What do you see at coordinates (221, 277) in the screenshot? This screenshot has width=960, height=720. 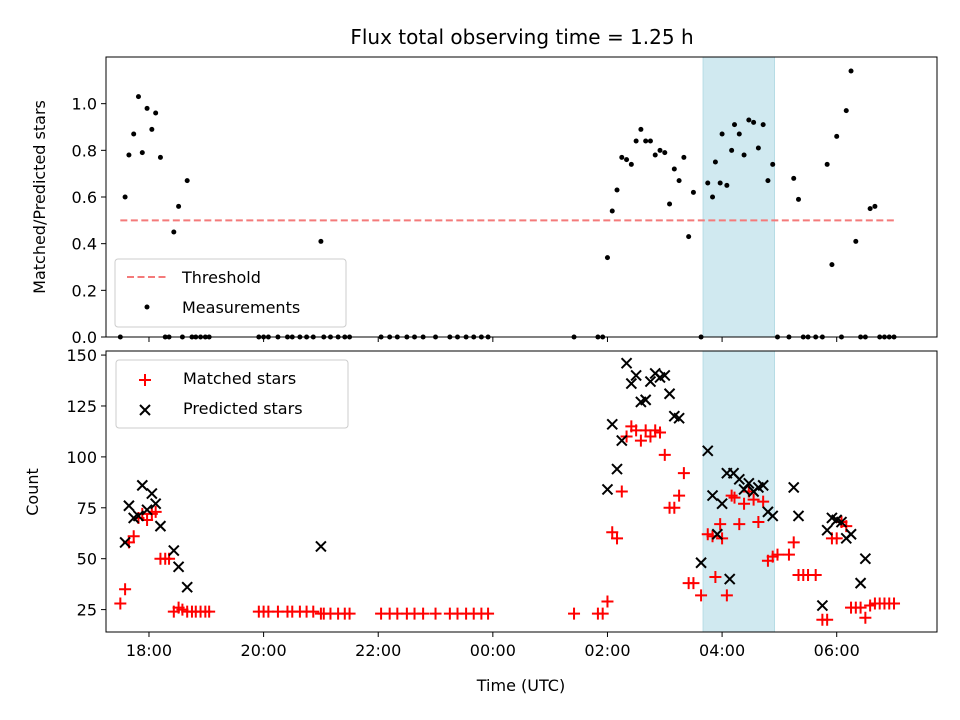 I see `legend-entry: Threshold` at bounding box center [221, 277].